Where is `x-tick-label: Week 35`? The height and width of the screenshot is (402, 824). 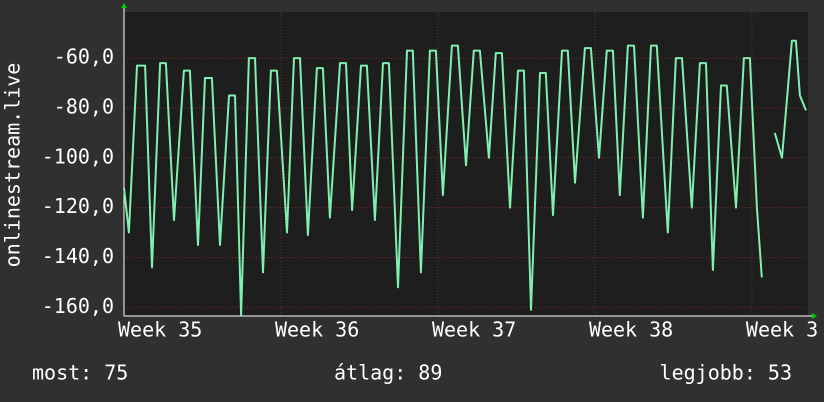 x-tick-label: Week 35 is located at coordinates (160, 330).